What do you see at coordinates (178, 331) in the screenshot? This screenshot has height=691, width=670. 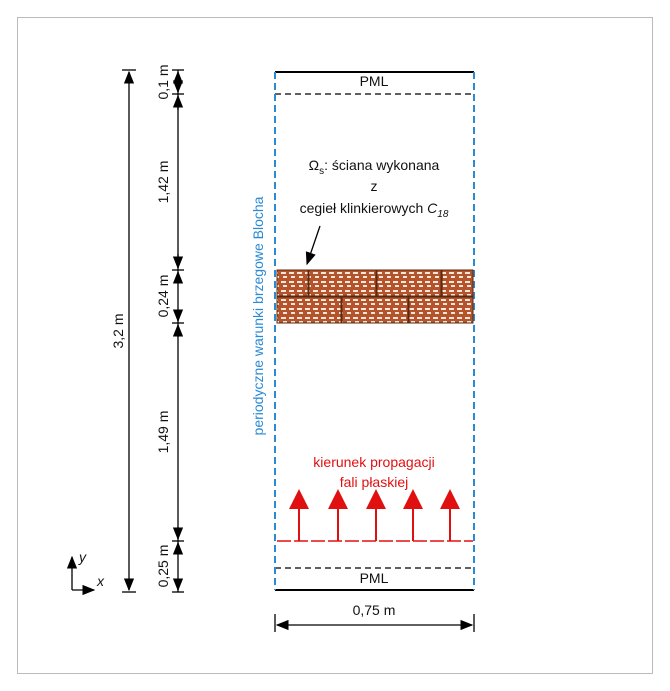 I see `dimension-chain` at bounding box center [178, 331].